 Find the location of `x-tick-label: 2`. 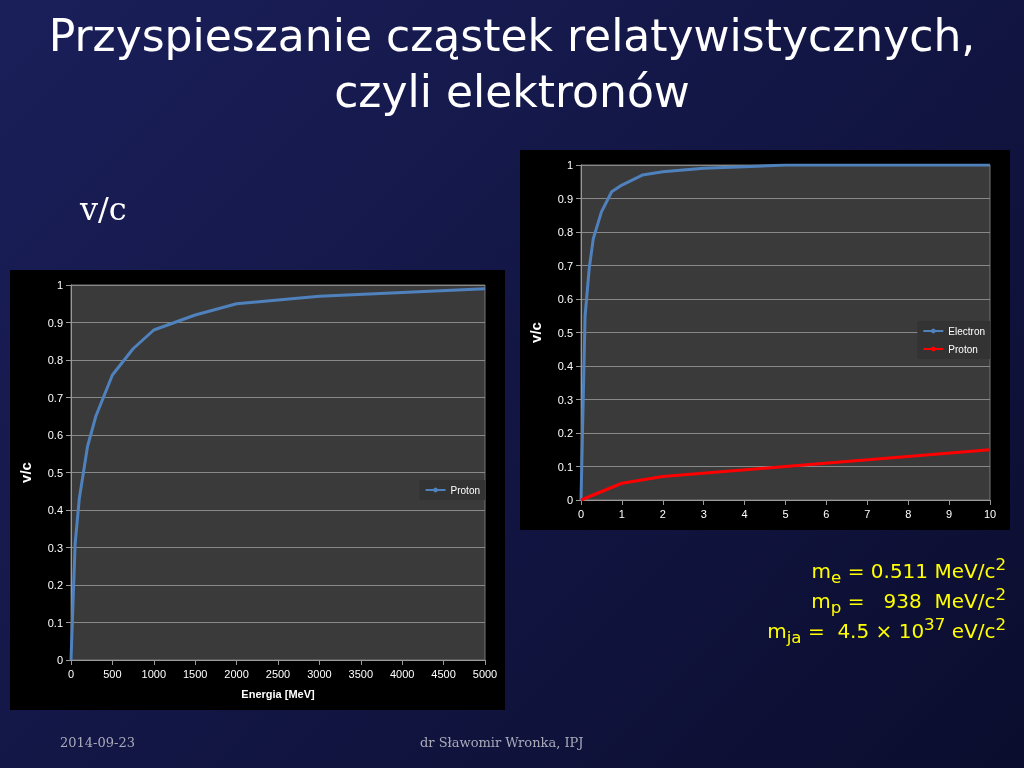

x-tick-label: 2 is located at coordinates (662, 513).